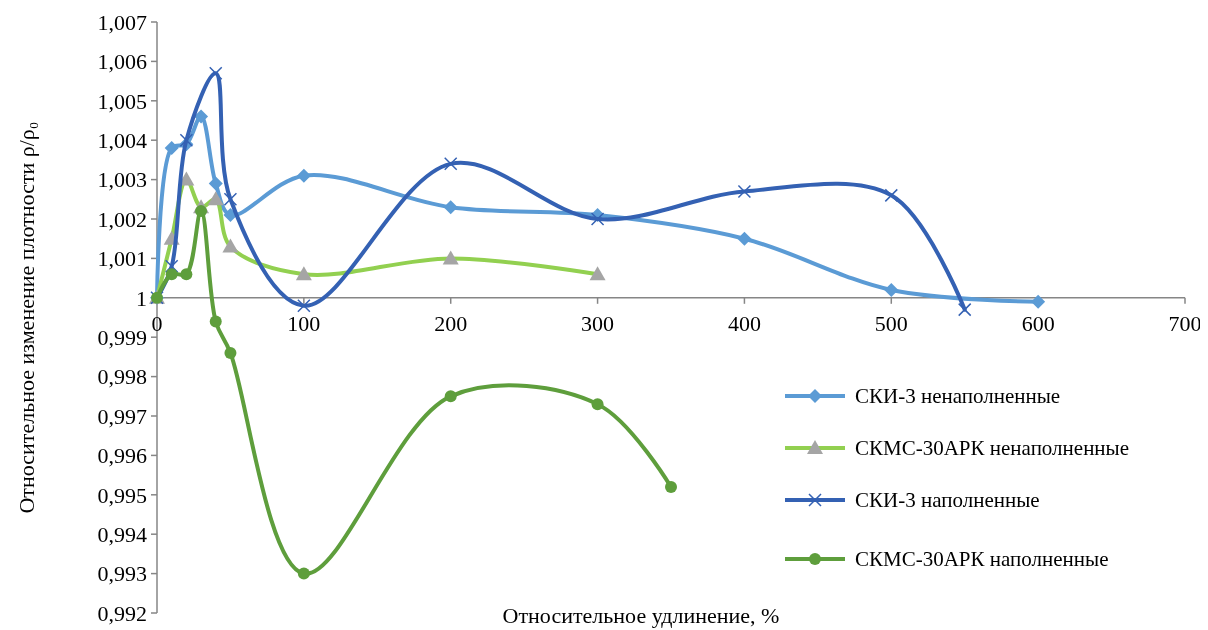 This screenshot has width=1208, height=630. I want to click on y-tick-label: 0,994, so click(122, 534).